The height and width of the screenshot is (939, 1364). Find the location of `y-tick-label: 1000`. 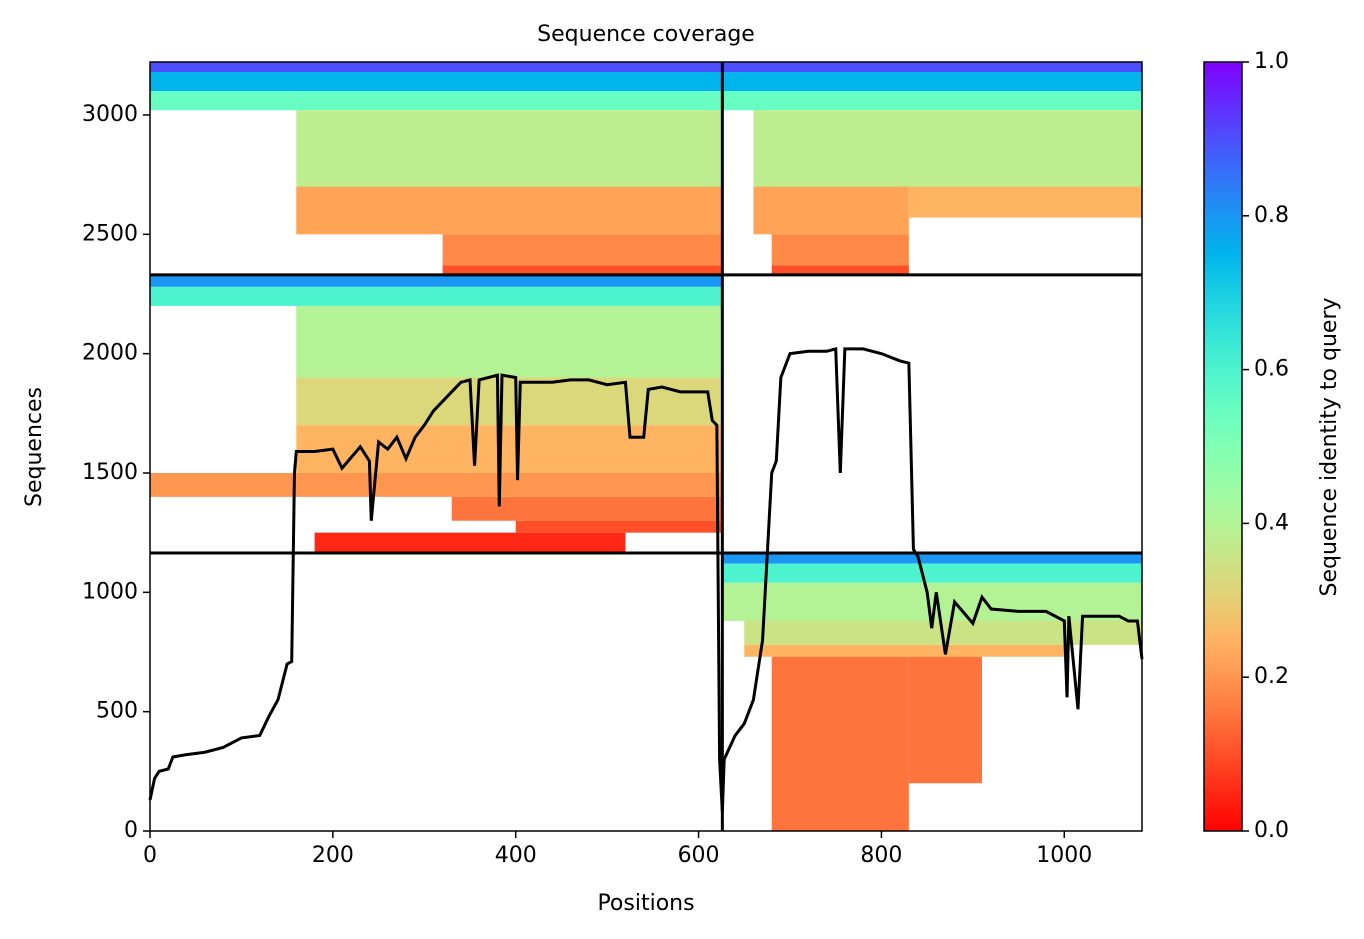

y-tick-label: 1000 is located at coordinates (110, 591).